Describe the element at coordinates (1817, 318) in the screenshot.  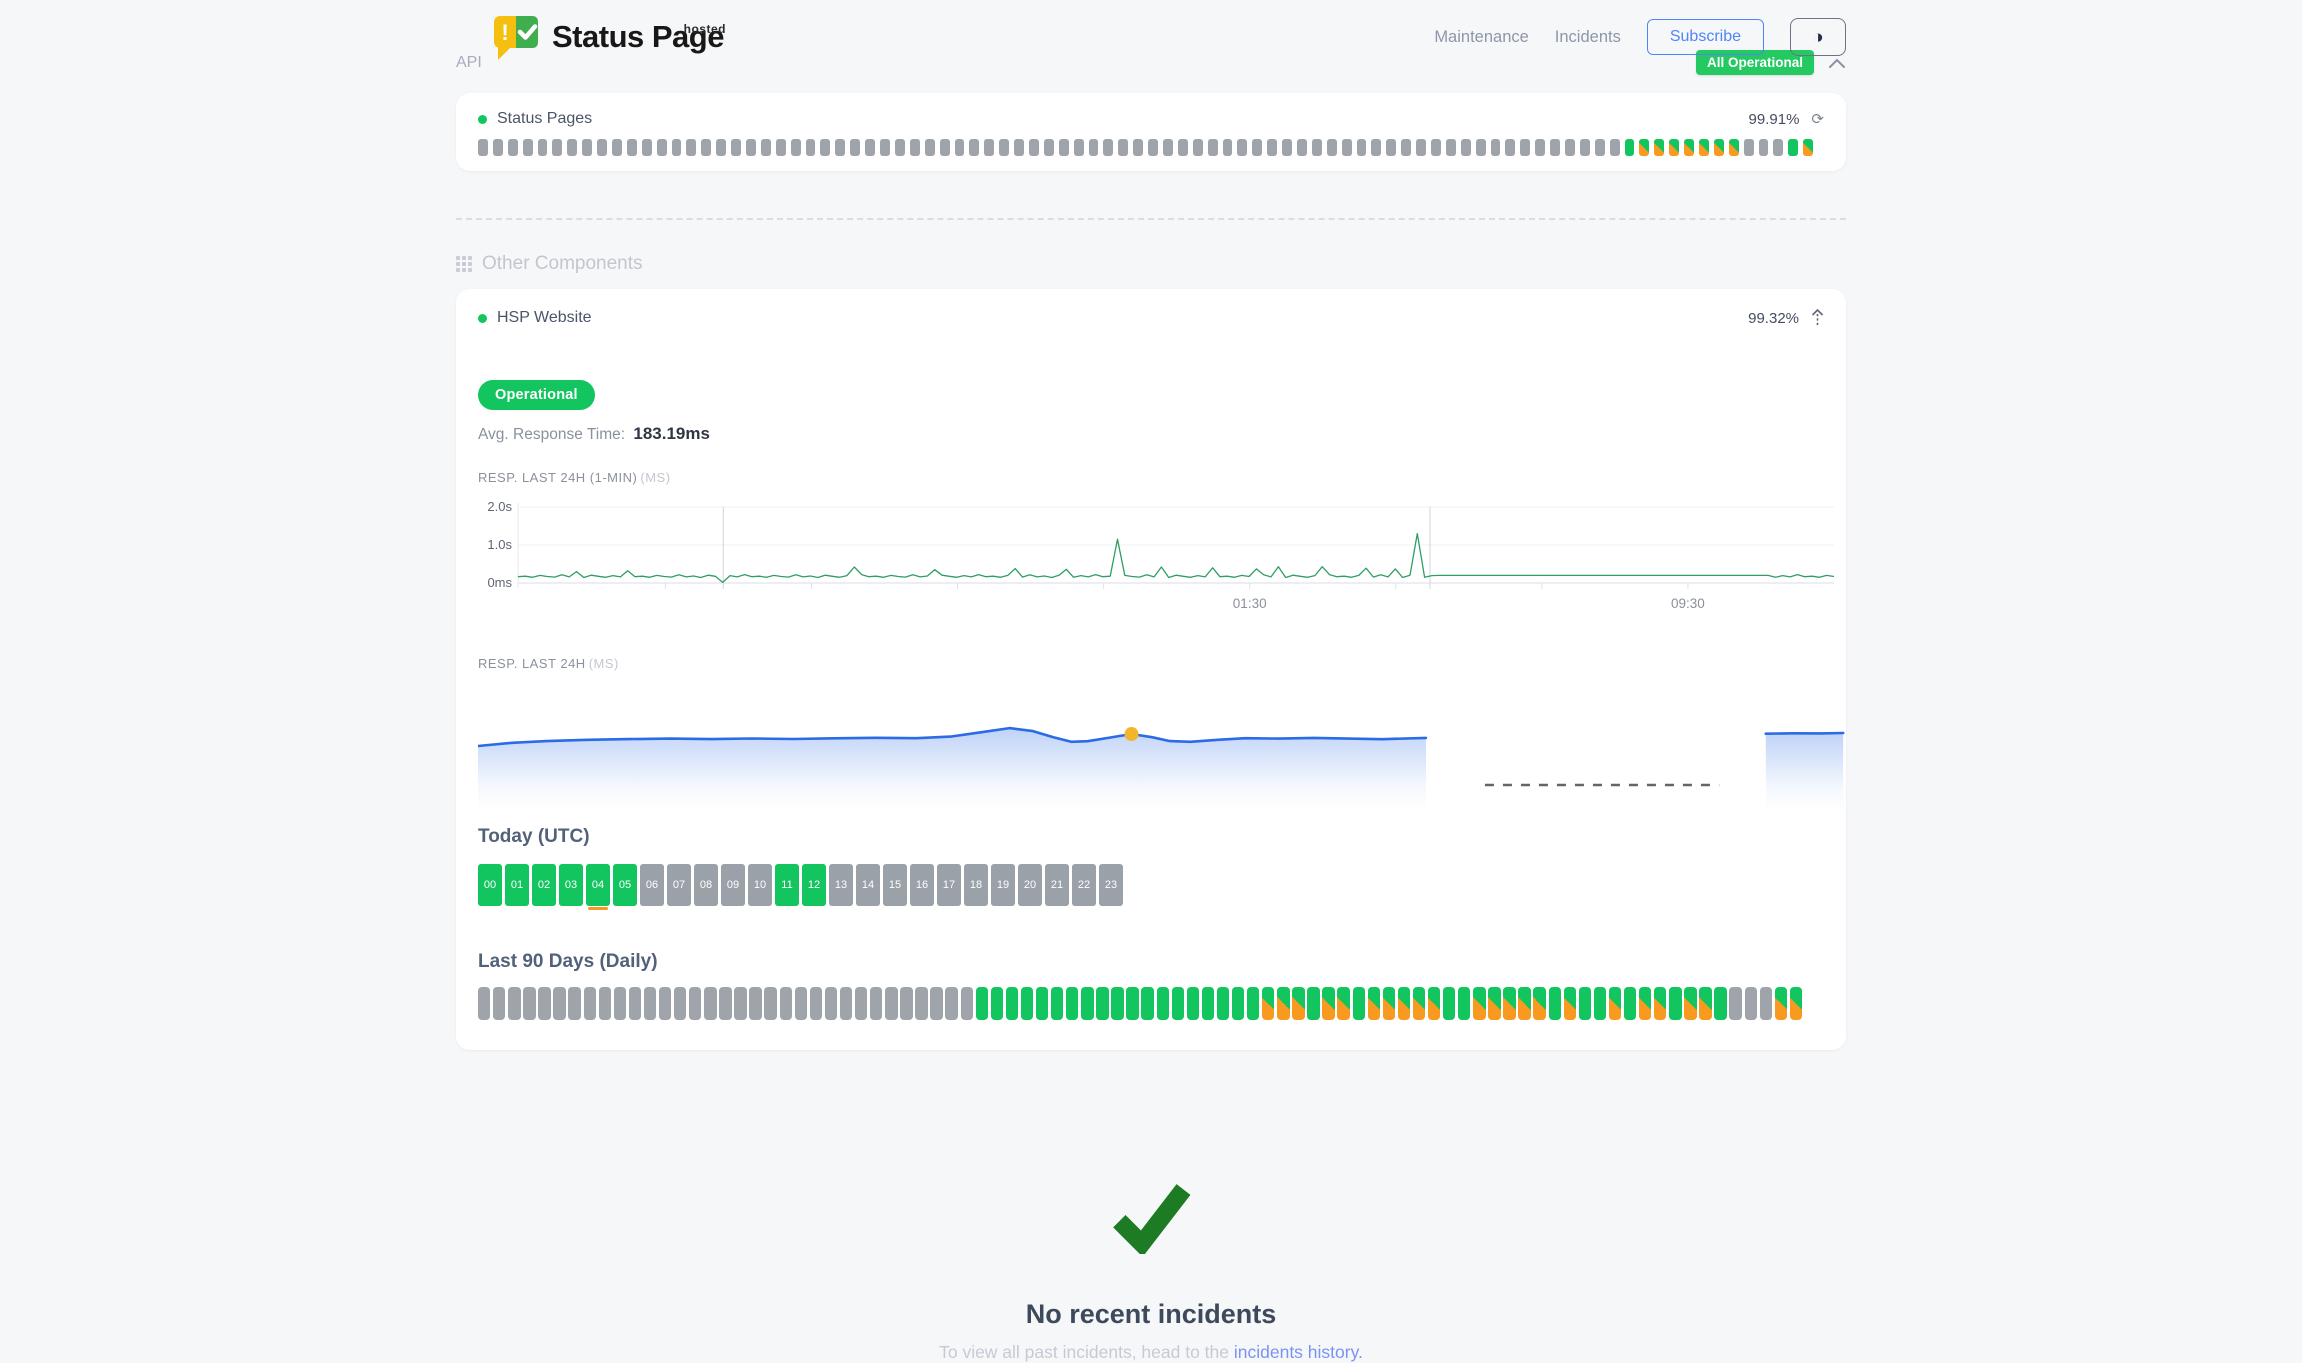
I see `arrow-up-icon` at that location.